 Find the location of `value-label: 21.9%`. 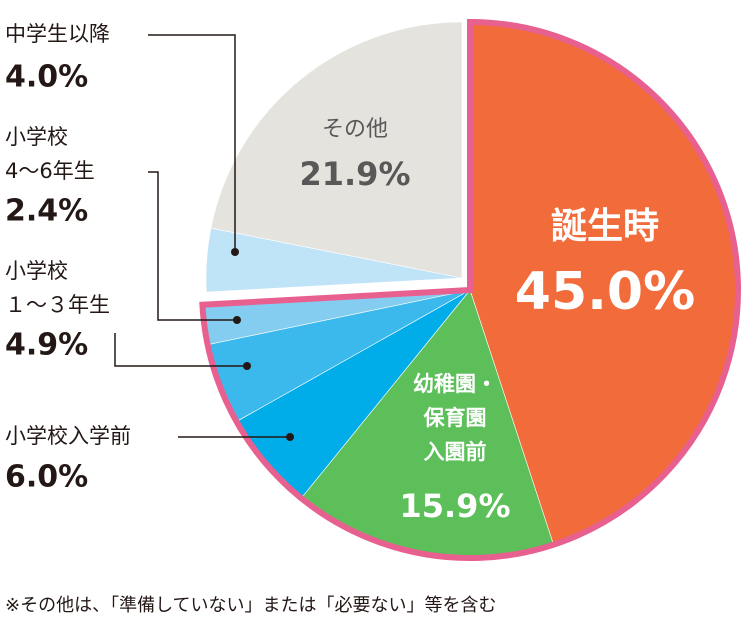

value-label: 21.9% is located at coordinates (354, 174).